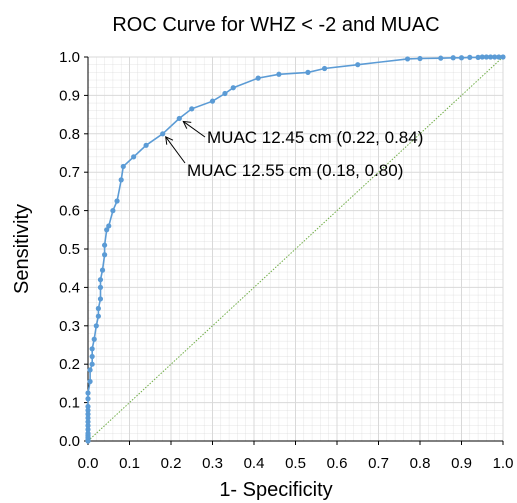 Image resolution: width=517 pixels, height=503 pixels. Describe the element at coordinates (187, 124) in the screenshot. I see `annotation-arrow-12-45-head` at that location.